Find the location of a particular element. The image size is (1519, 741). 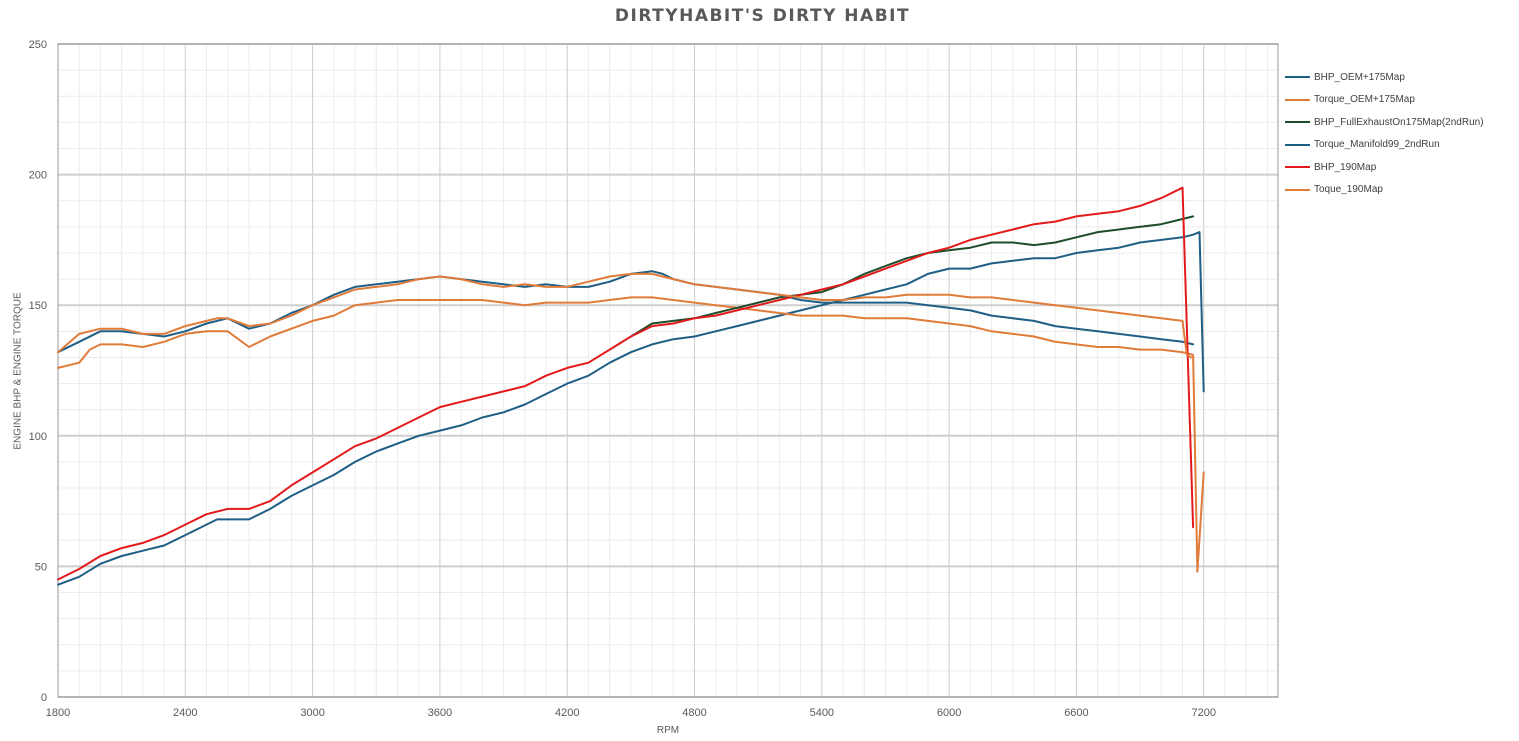

y-tick-label: 250 is located at coordinates (38, 45).